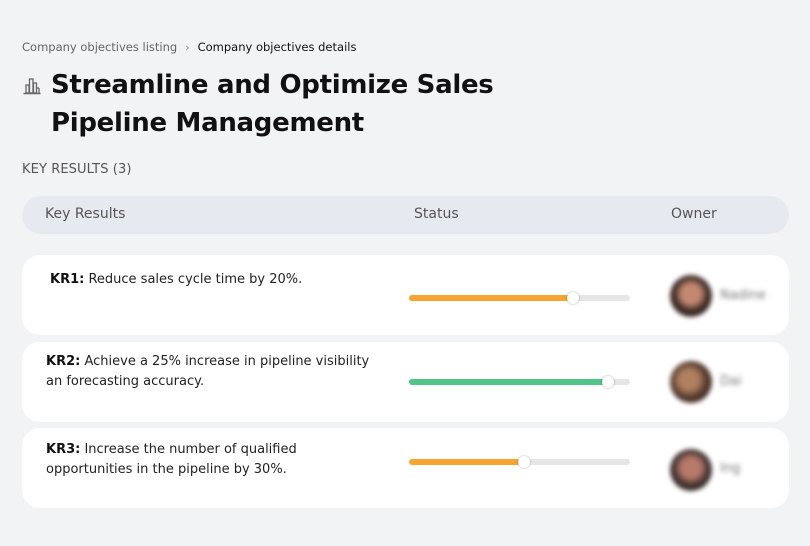  I want to click on column-header-status: Status, so click(436, 214).